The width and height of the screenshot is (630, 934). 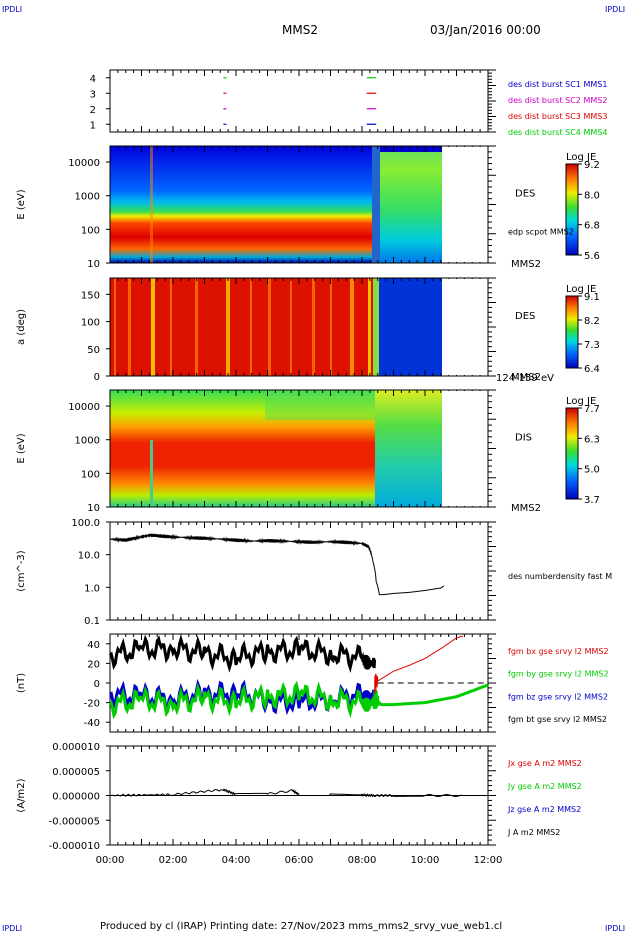 What do you see at coordinates (362, 860) in the screenshot?
I see `time-tick-label: 08:00` at bounding box center [362, 860].